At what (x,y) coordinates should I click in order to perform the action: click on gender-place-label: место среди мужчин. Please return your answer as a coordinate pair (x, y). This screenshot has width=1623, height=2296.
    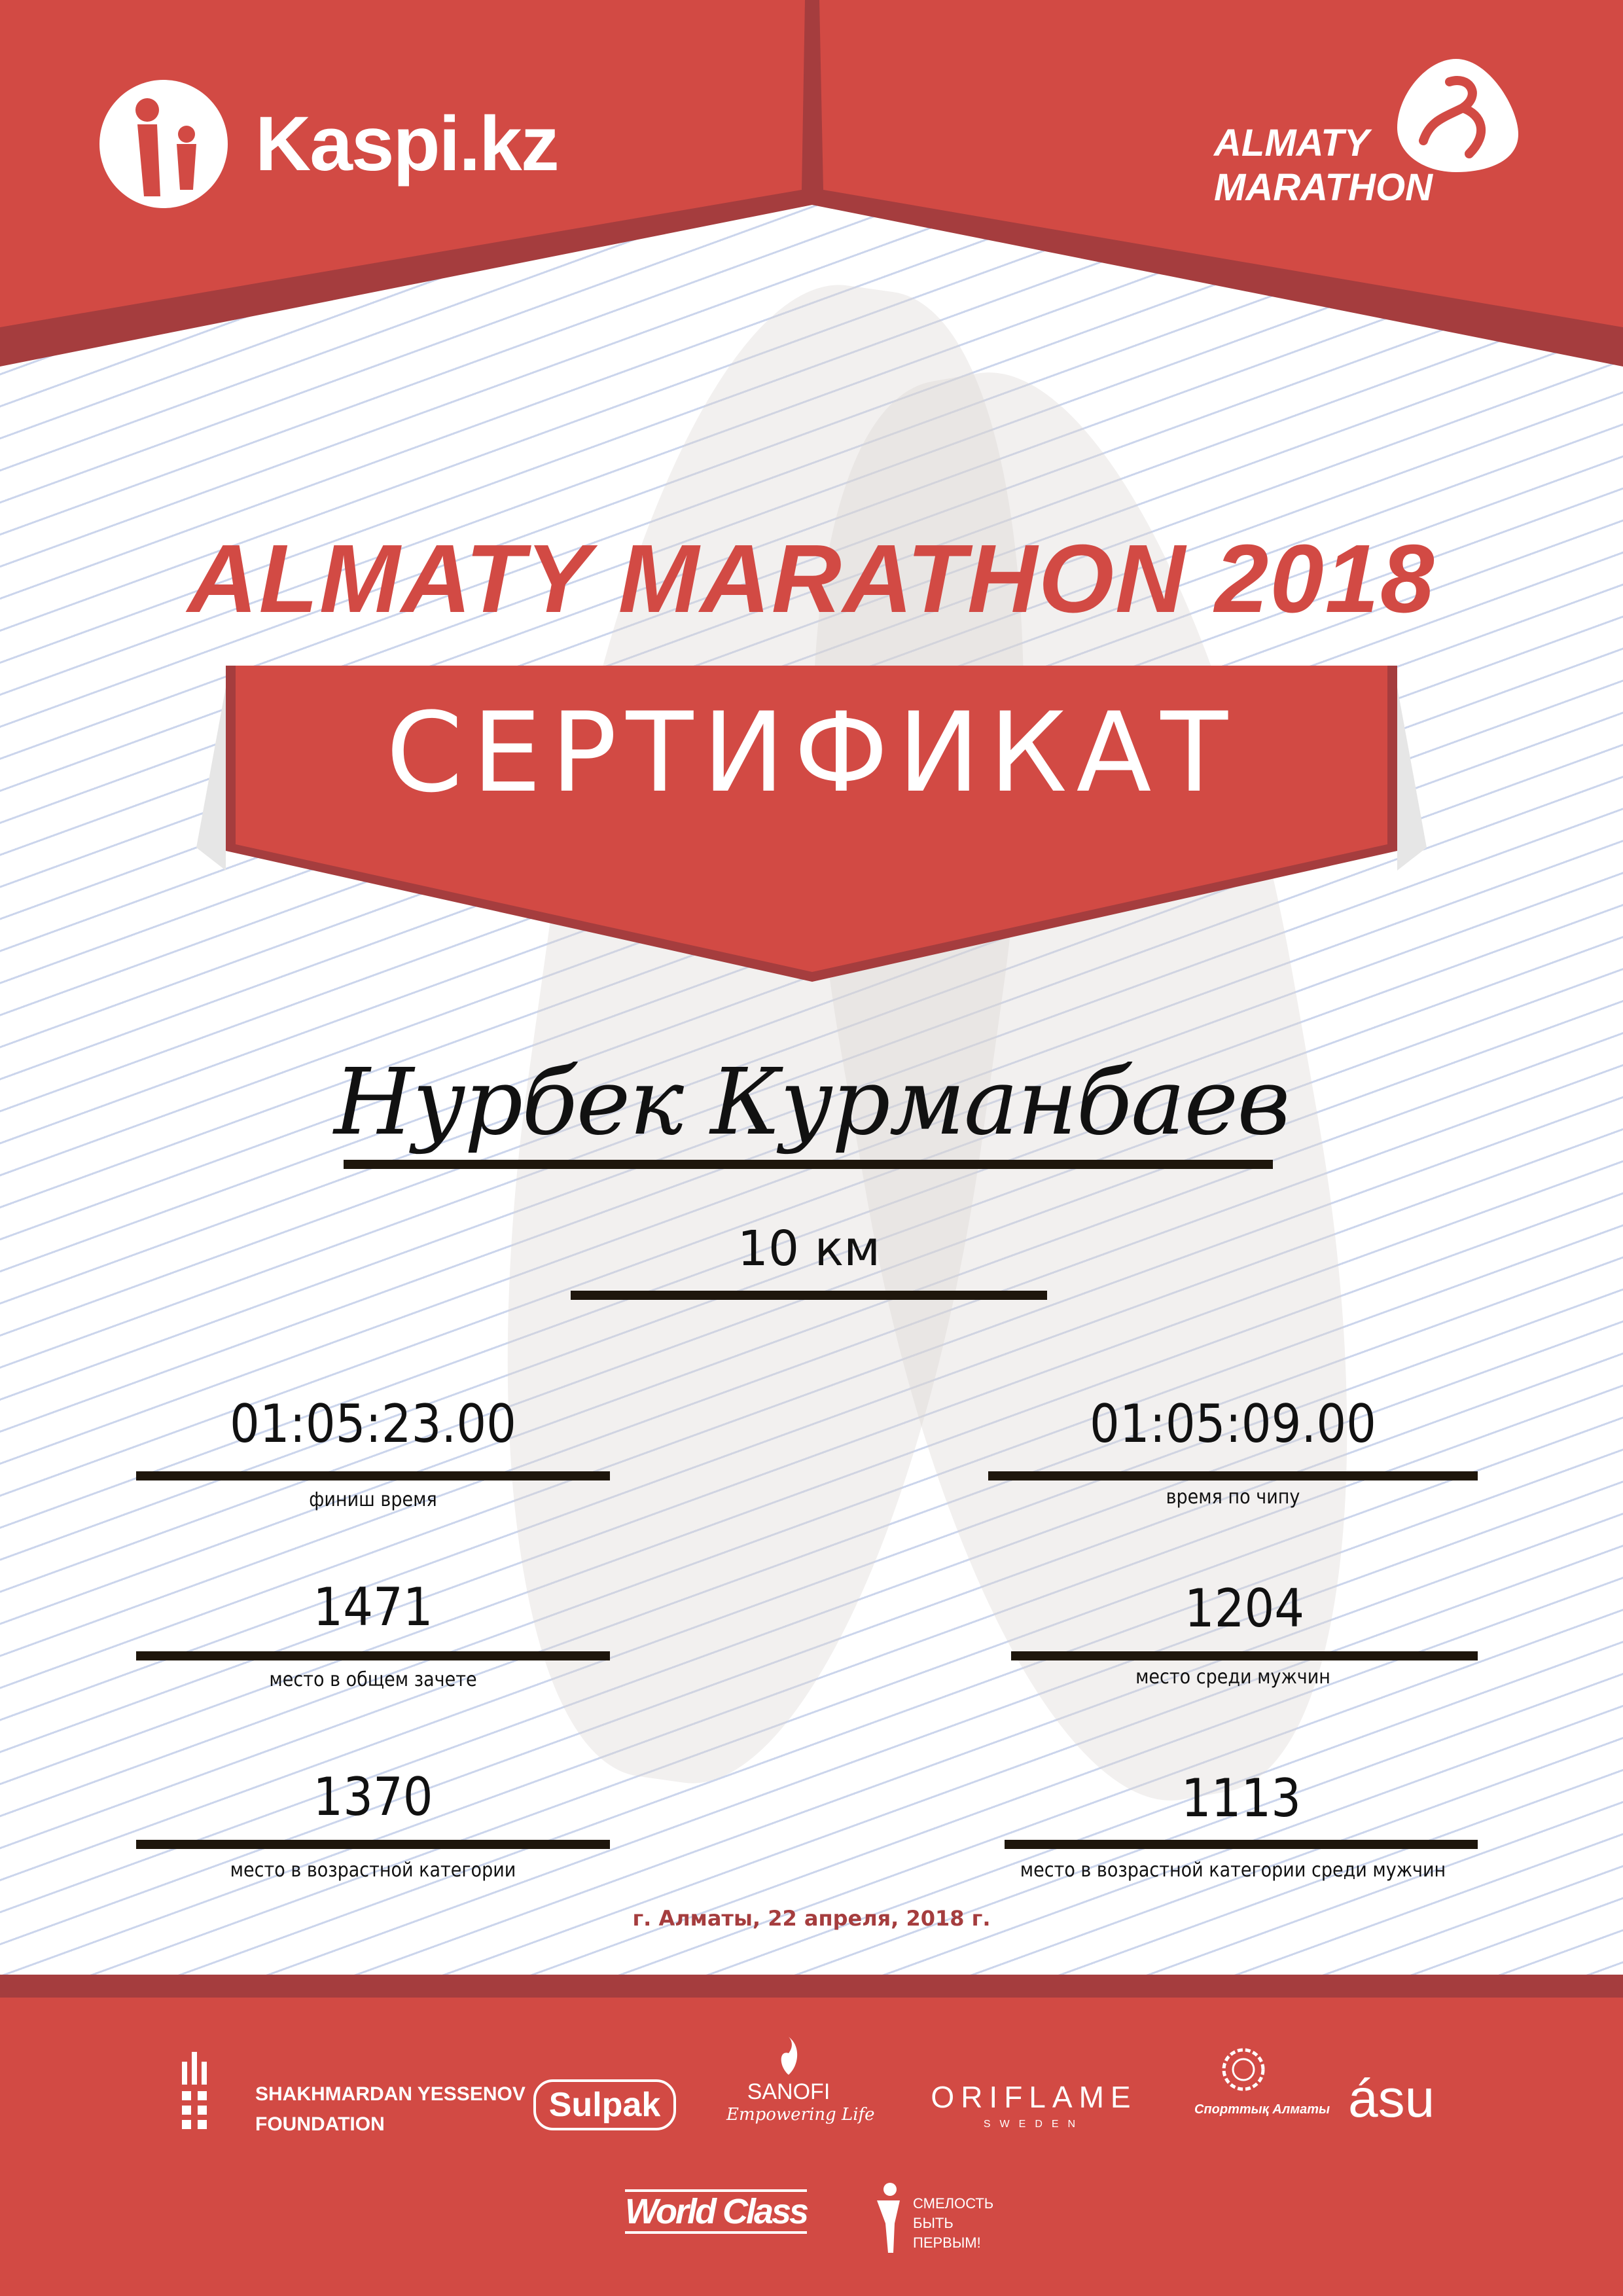
    Looking at the image, I should click on (1232, 1677).